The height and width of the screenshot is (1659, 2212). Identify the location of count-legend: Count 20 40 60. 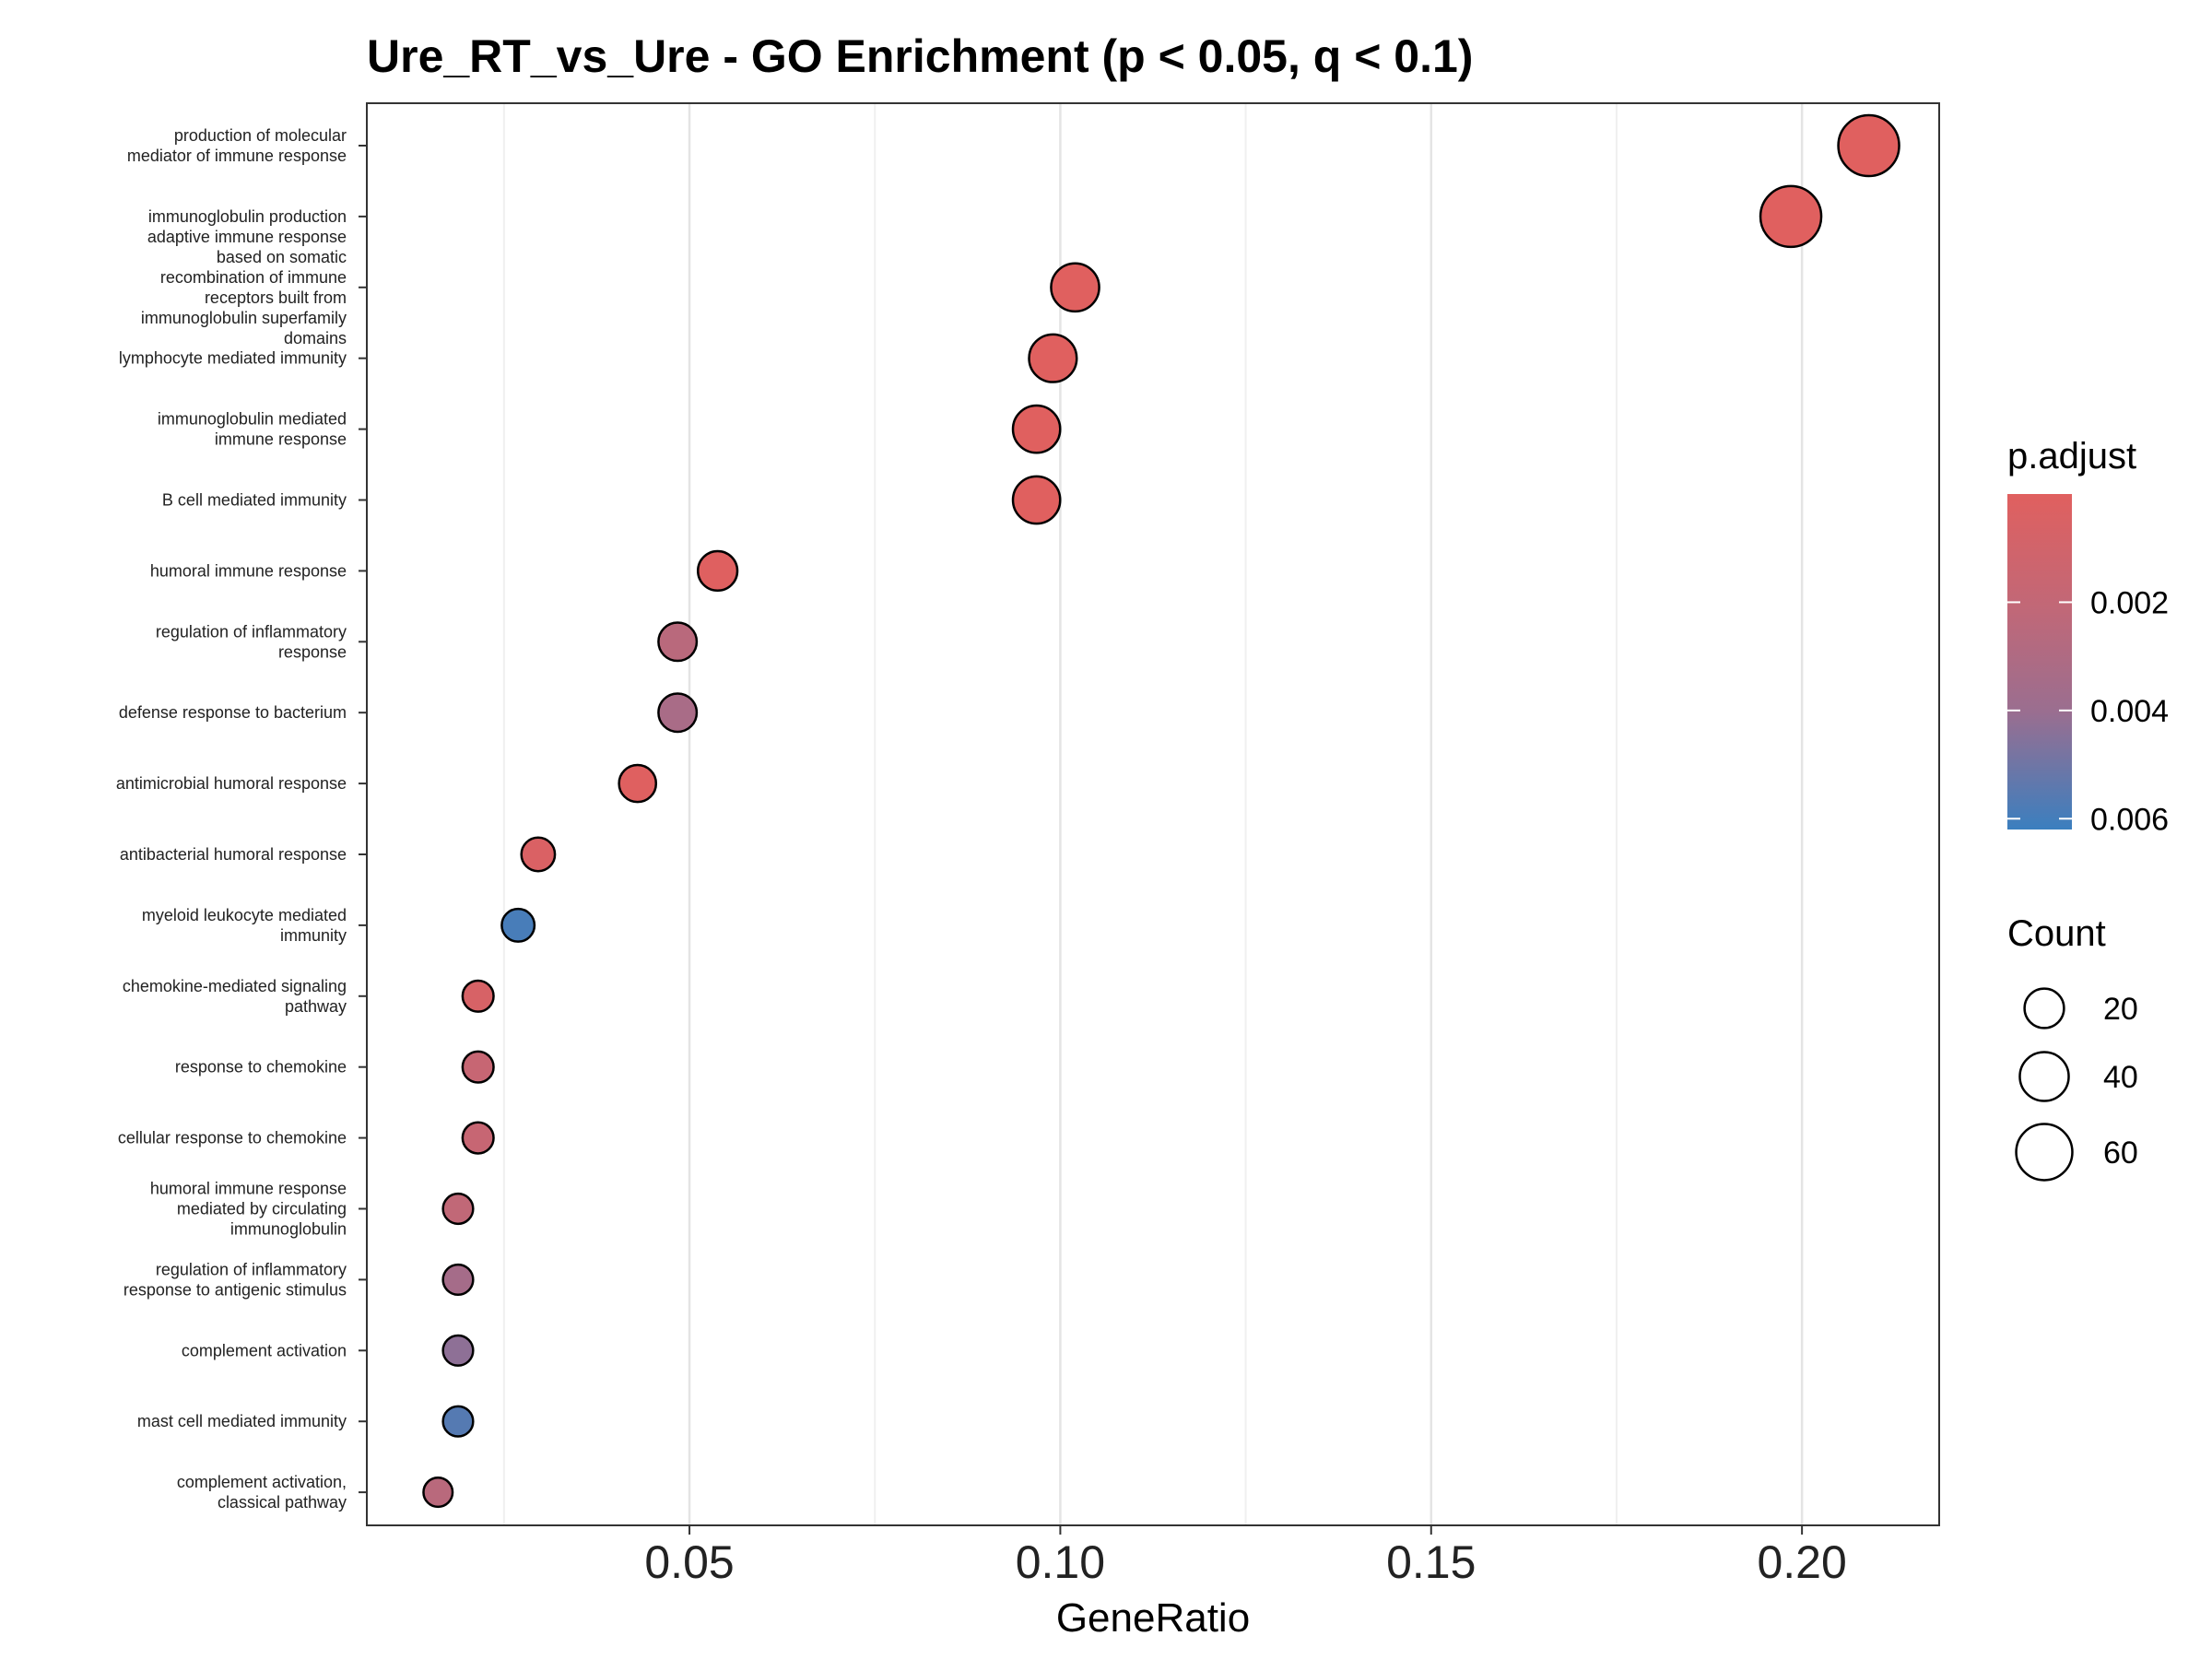
(2072, 1047).